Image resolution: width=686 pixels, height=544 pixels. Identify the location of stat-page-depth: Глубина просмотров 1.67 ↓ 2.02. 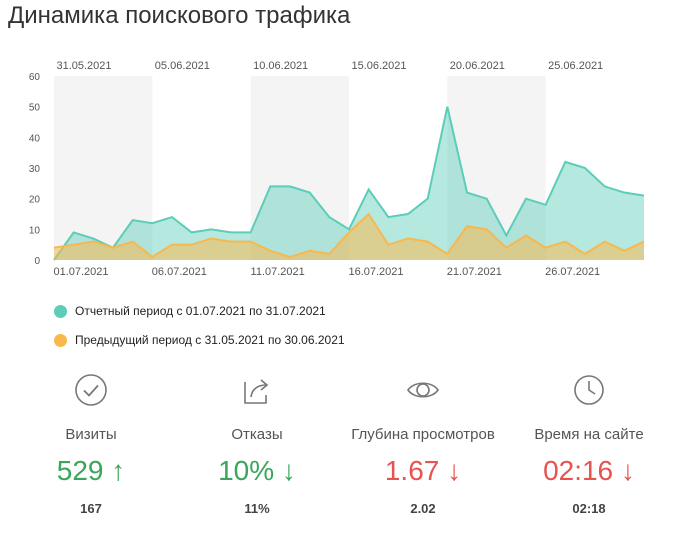
(423, 444).